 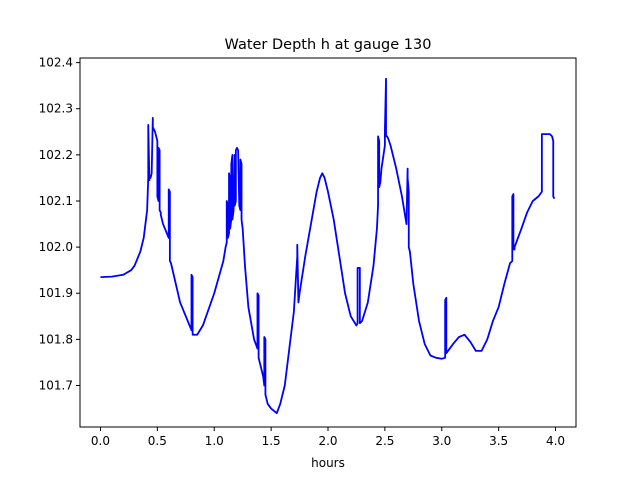 What do you see at coordinates (328, 463) in the screenshot?
I see `x-axis-title: hours` at bounding box center [328, 463].